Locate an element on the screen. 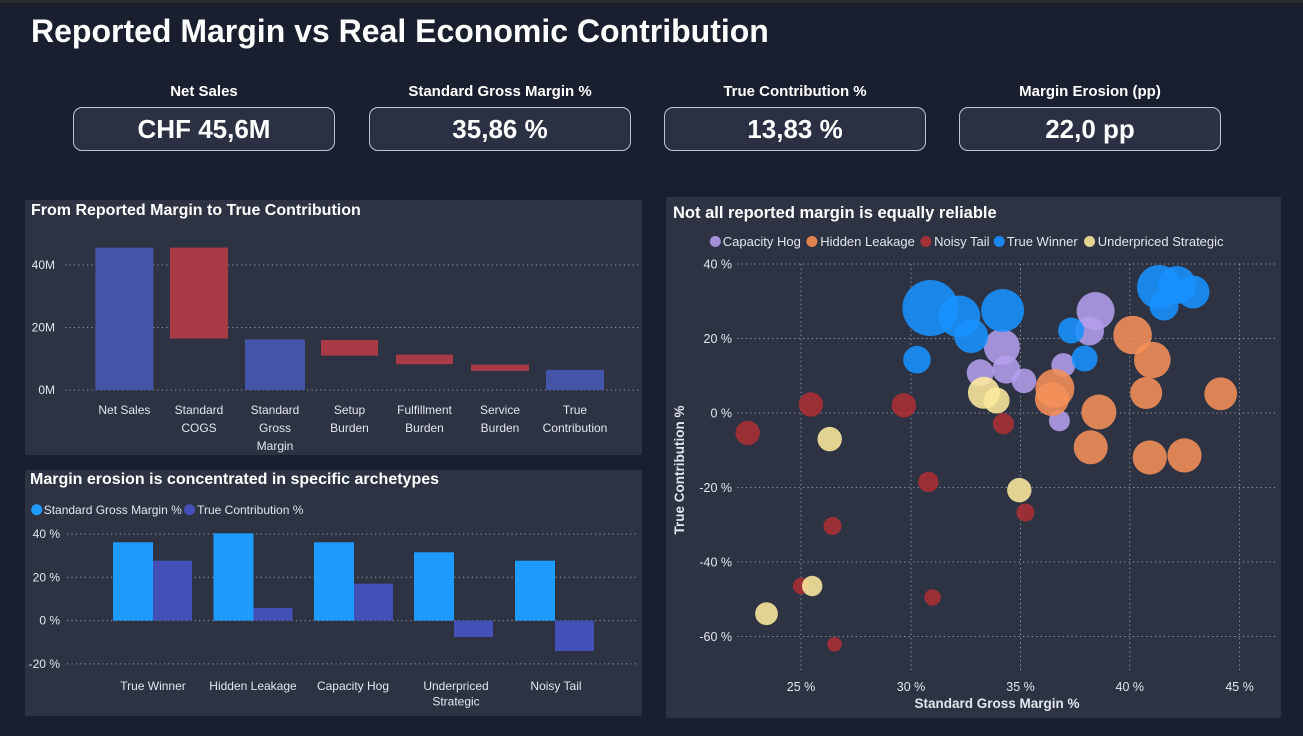 The width and height of the screenshot is (1303, 736). svg-text: Setup is located at coordinates (350, 410).